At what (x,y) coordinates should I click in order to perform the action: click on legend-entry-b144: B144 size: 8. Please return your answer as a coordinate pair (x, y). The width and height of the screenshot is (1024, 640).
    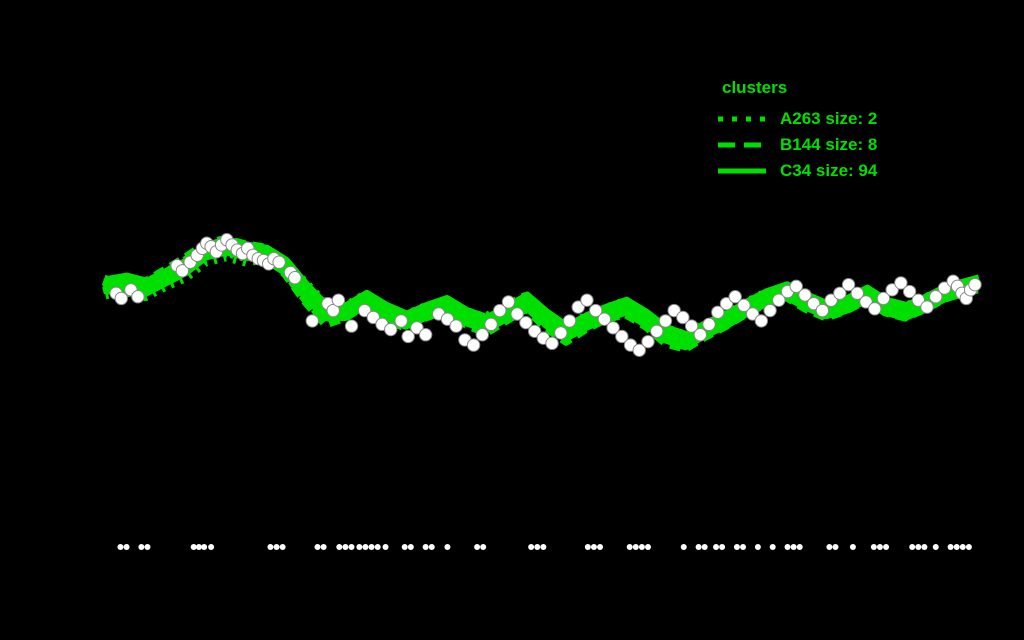
    Looking at the image, I should click on (826, 145).